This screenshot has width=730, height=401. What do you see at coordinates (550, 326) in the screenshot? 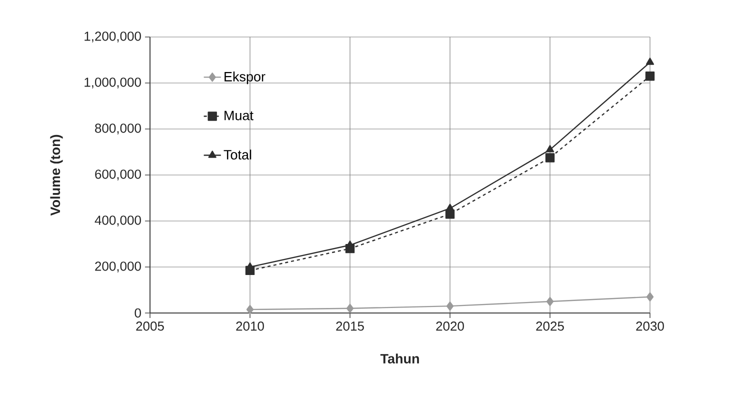
I see `x-tick-label: 2025` at bounding box center [550, 326].